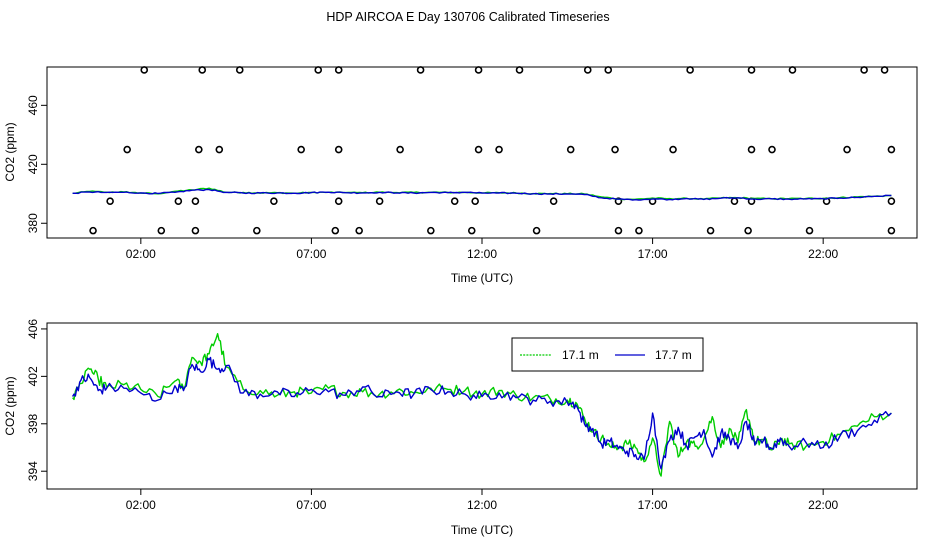 The height and width of the screenshot is (540, 936). I want to click on top-x-tick-label: 22:00, so click(823, 254).